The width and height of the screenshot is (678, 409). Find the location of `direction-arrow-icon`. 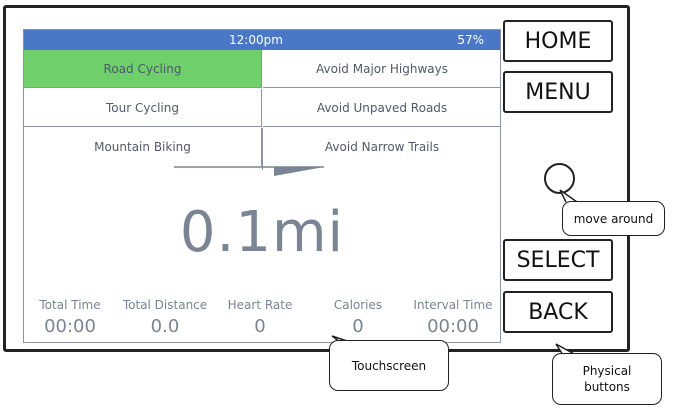

direction-arrow-icon is located at coordinates (249, 171).